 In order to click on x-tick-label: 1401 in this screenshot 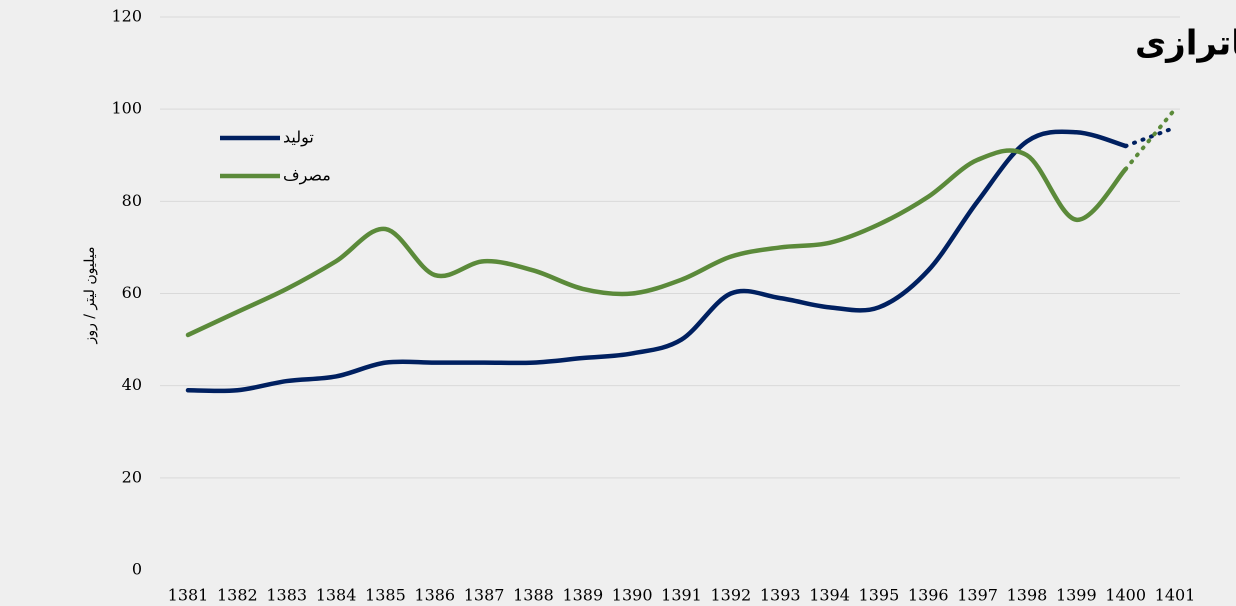, I will do `click(1175, 595)`.